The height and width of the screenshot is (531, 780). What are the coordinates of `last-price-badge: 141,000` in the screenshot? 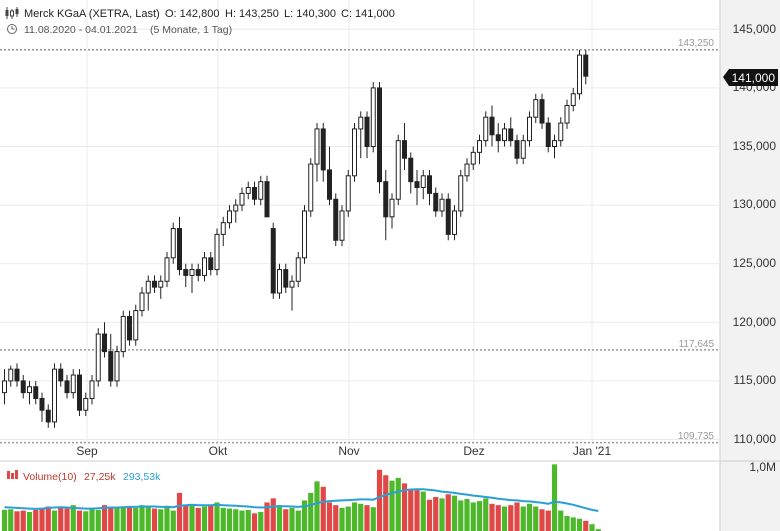 It's located at (750, 77).